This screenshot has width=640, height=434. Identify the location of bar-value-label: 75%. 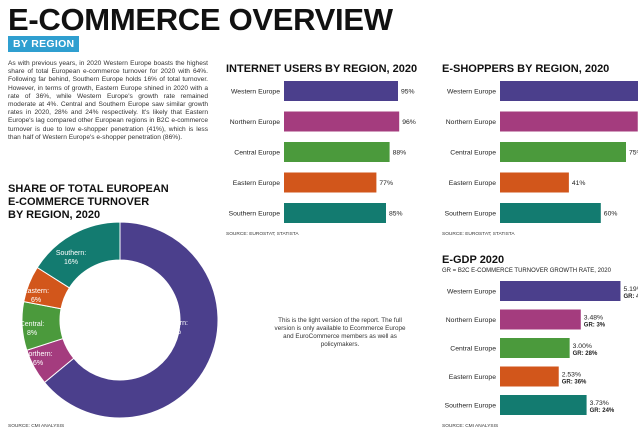
(633, 153).